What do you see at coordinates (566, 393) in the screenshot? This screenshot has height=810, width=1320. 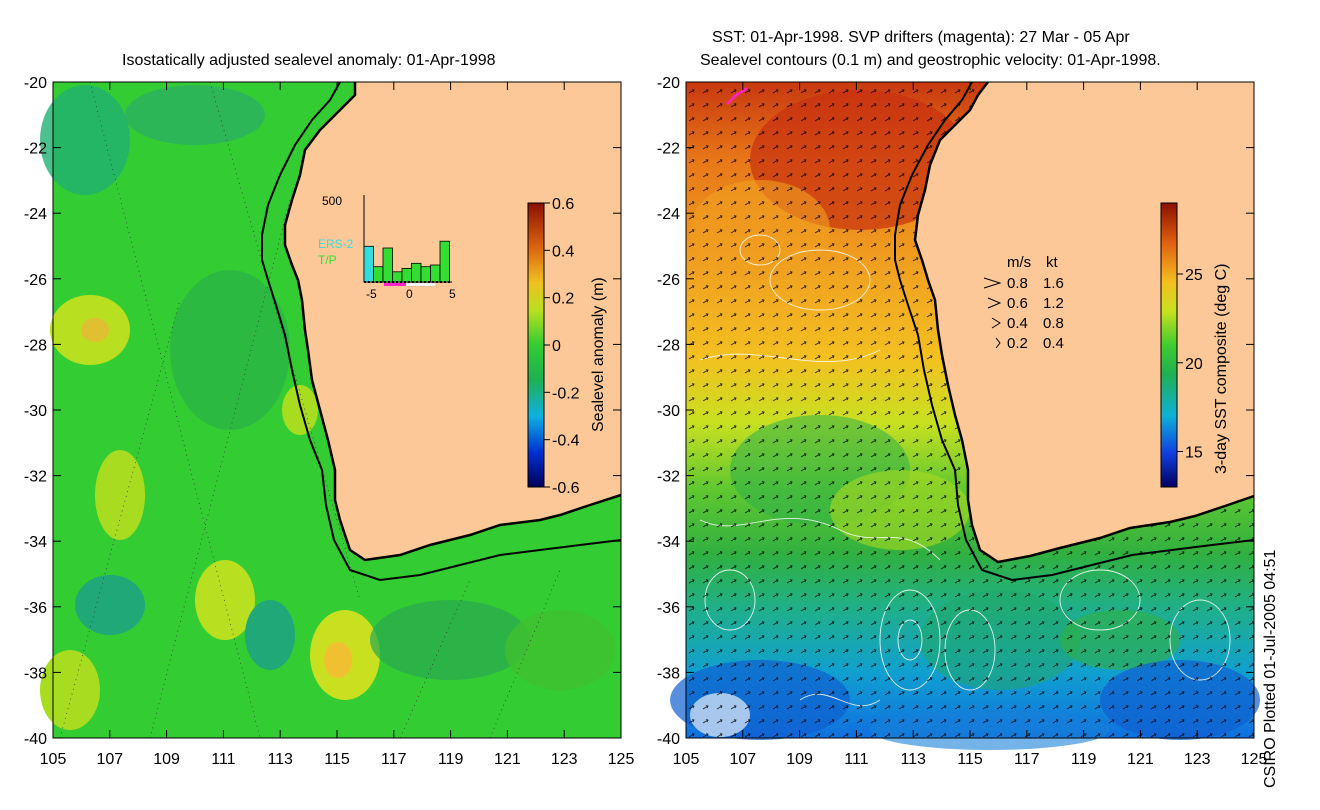 I see `left-cbar-ticks-label: -0.2` at bounding box center [566, 393].